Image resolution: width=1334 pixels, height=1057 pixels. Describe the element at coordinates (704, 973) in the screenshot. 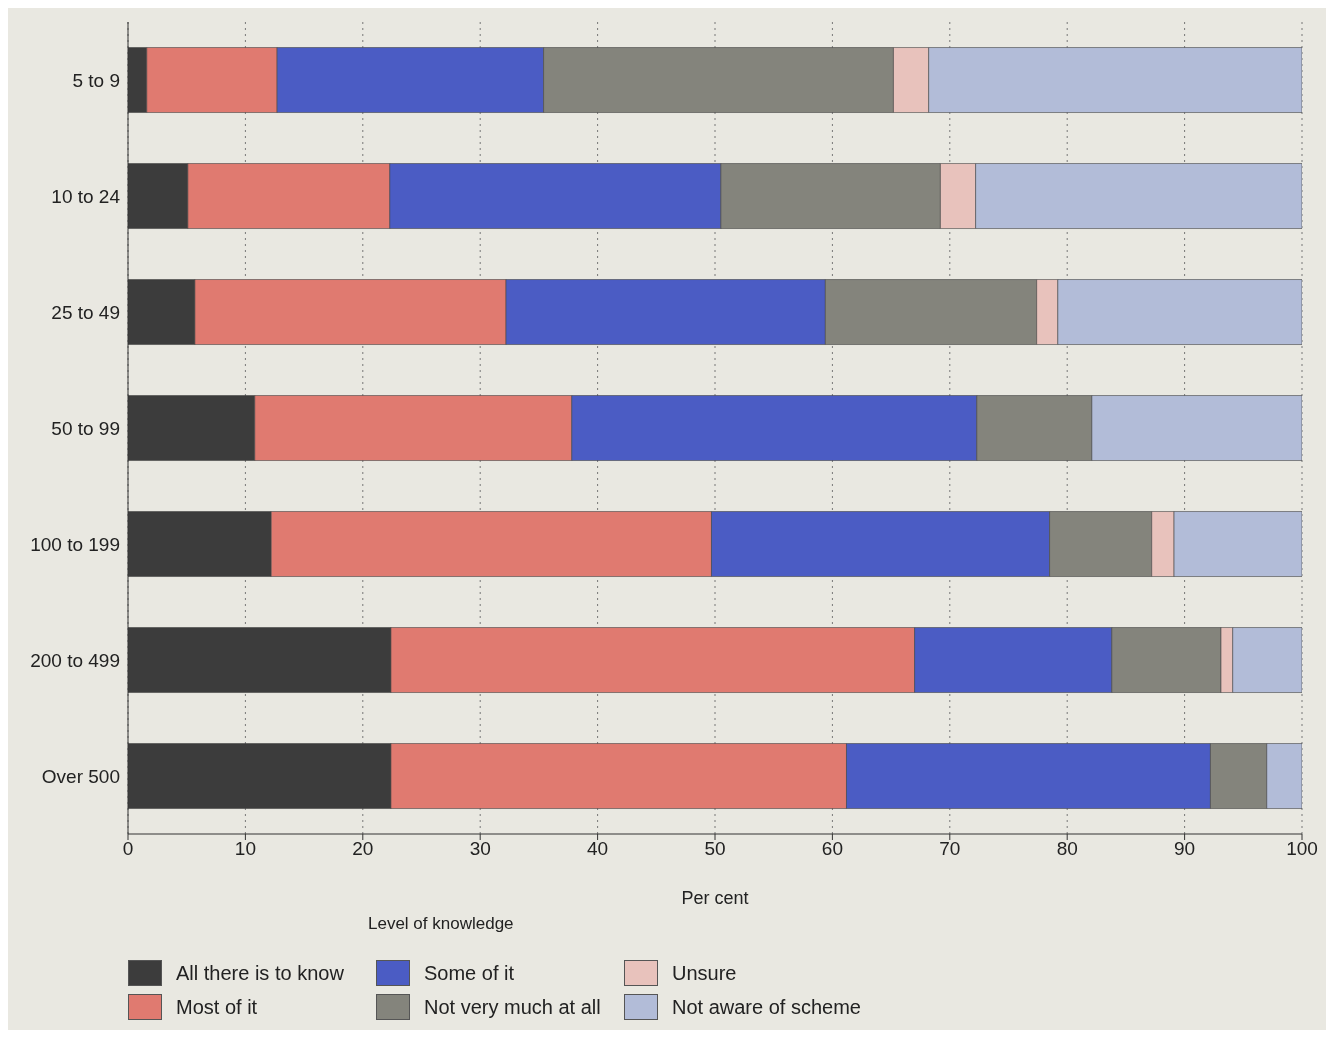

I see `legend-label: Unsure` at that location.